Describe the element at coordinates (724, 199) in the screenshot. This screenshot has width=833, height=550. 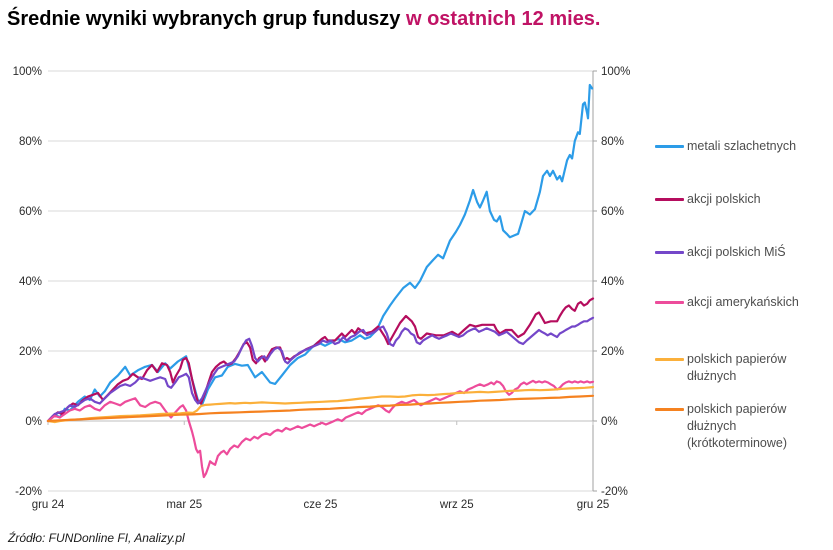
I see `legend-label: akcji polskich` at that location.